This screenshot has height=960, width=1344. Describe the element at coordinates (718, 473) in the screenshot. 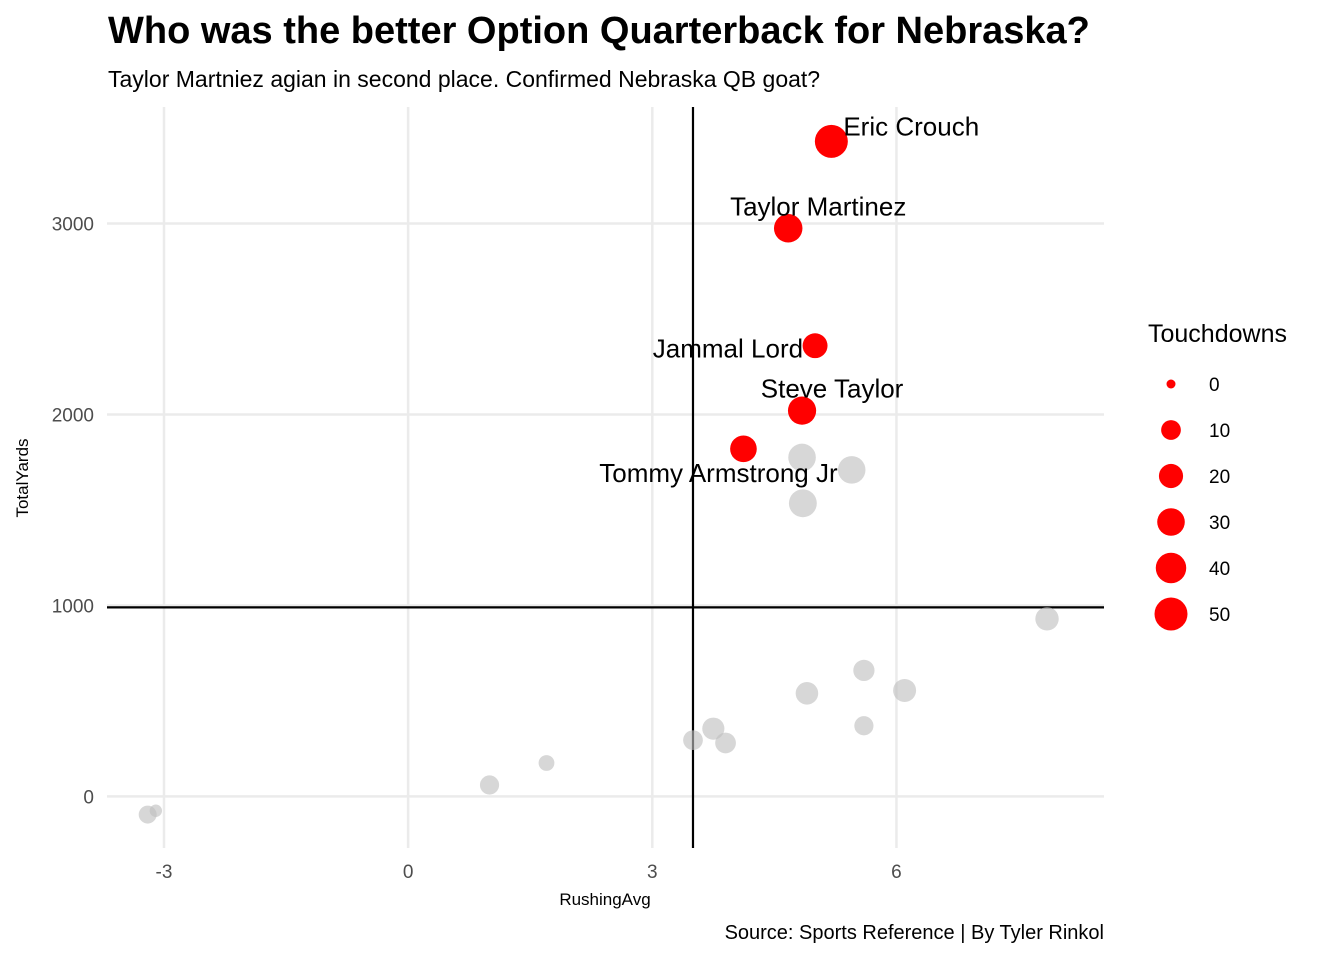

I see `point-label: Tommy Armstrong Jr` at that location.